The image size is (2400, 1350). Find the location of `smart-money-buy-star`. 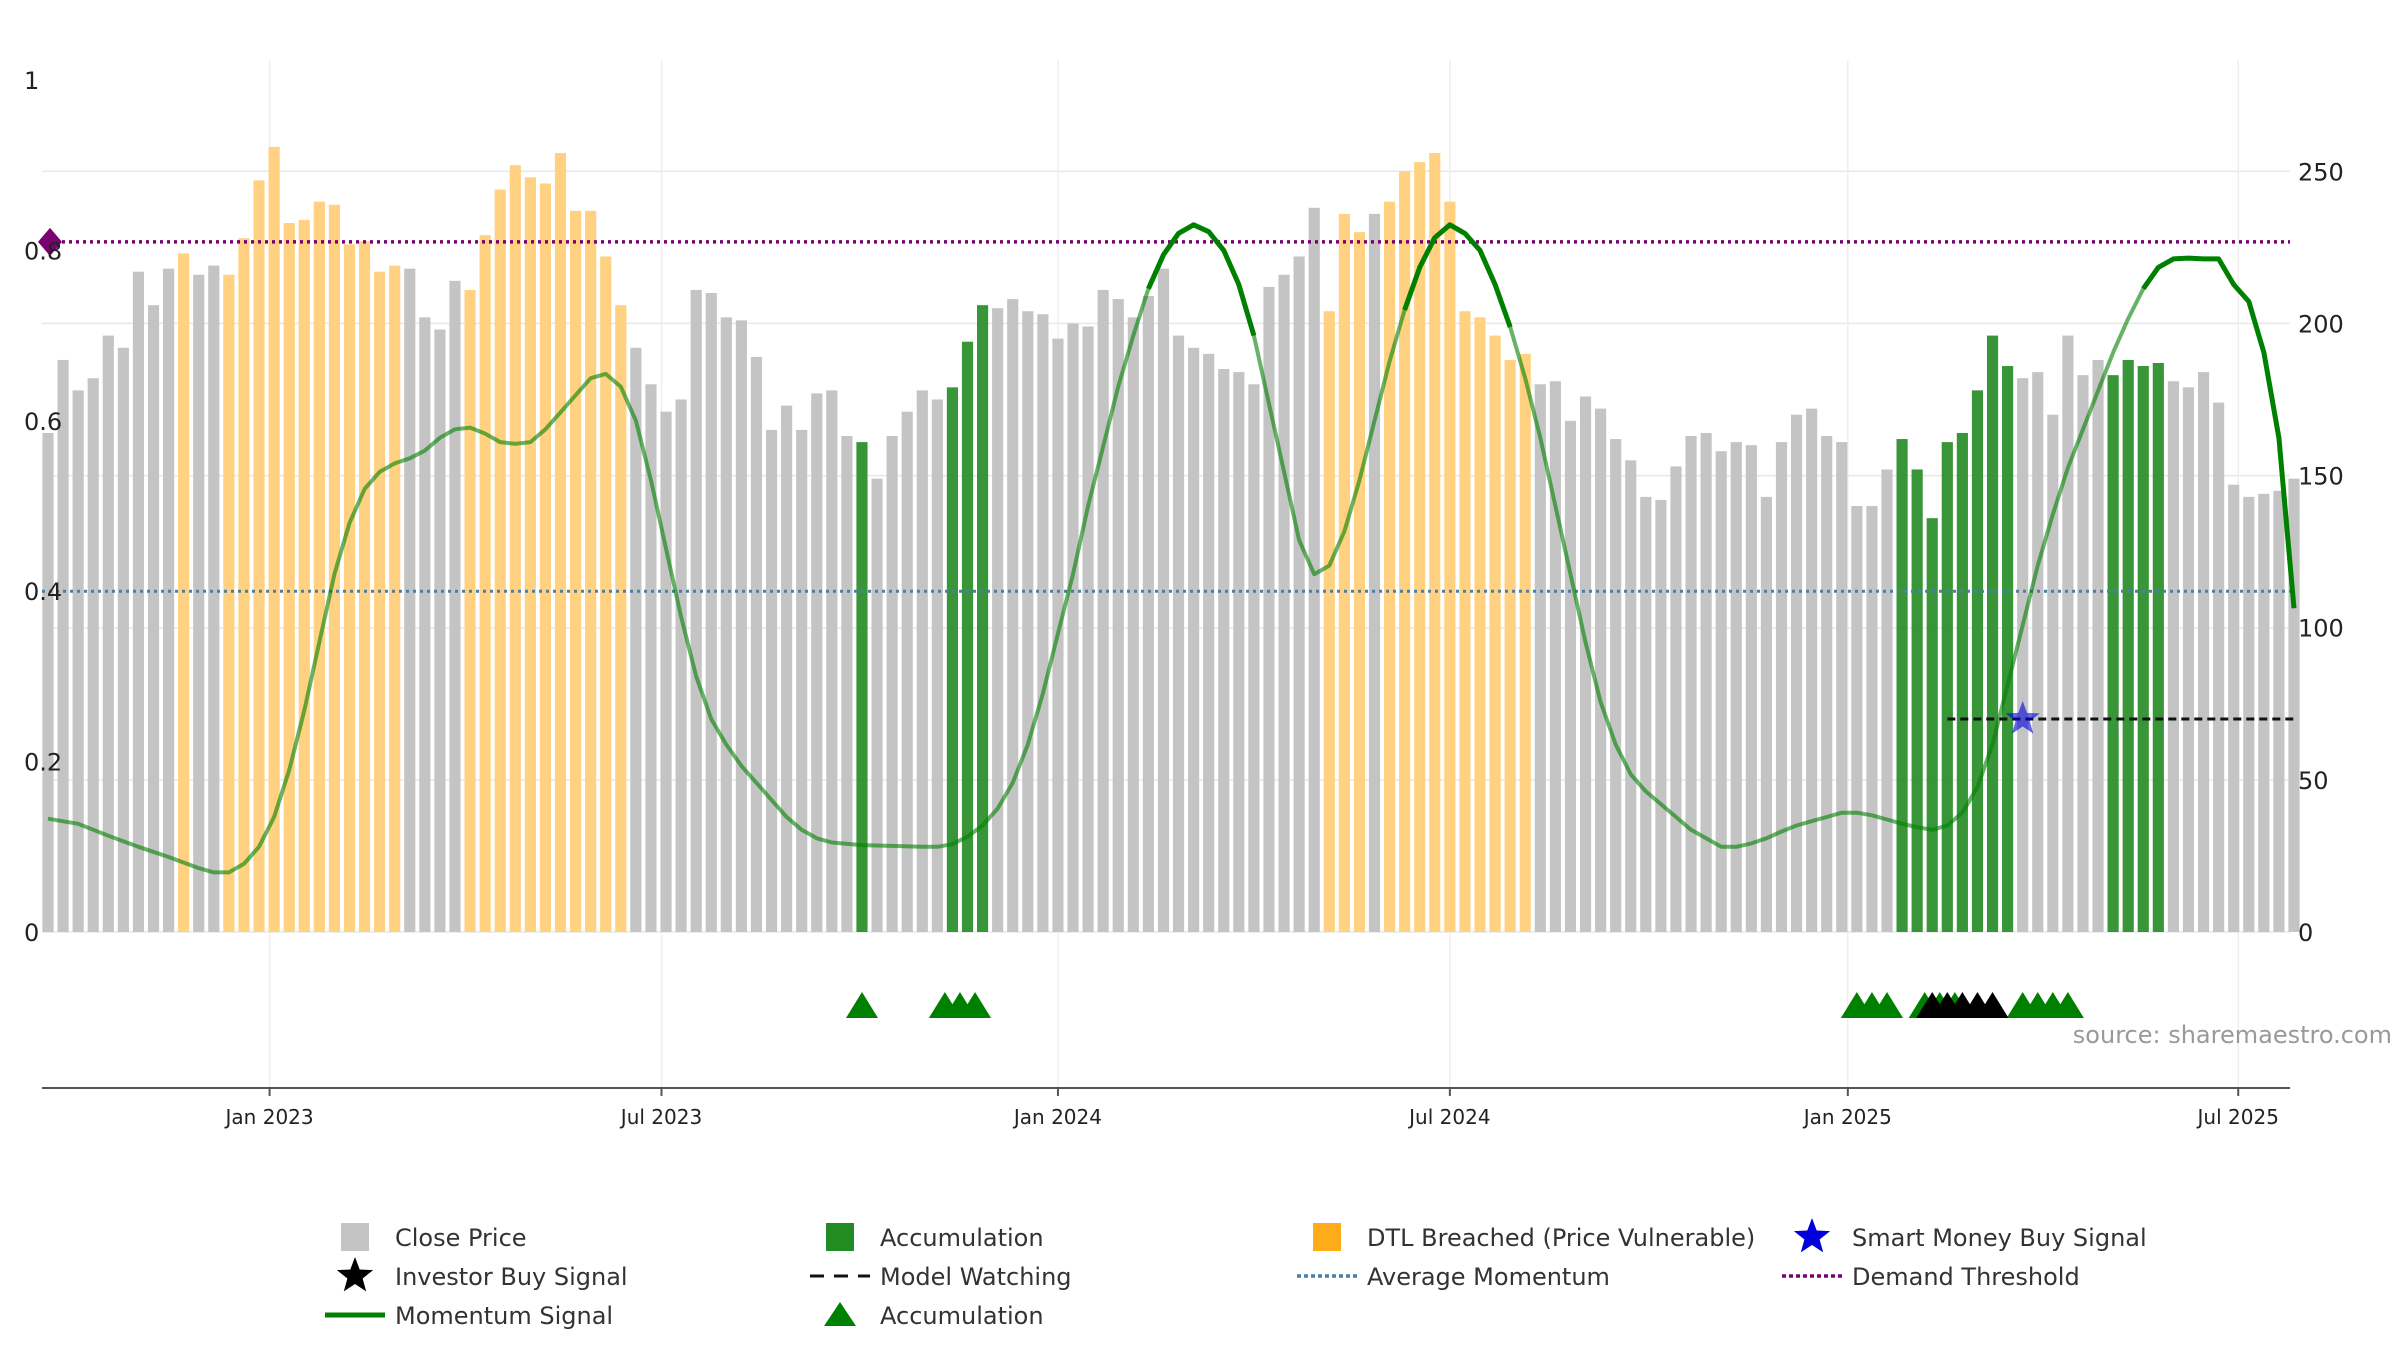

smart-money-buy-star is located at coordinates (2022, 717).